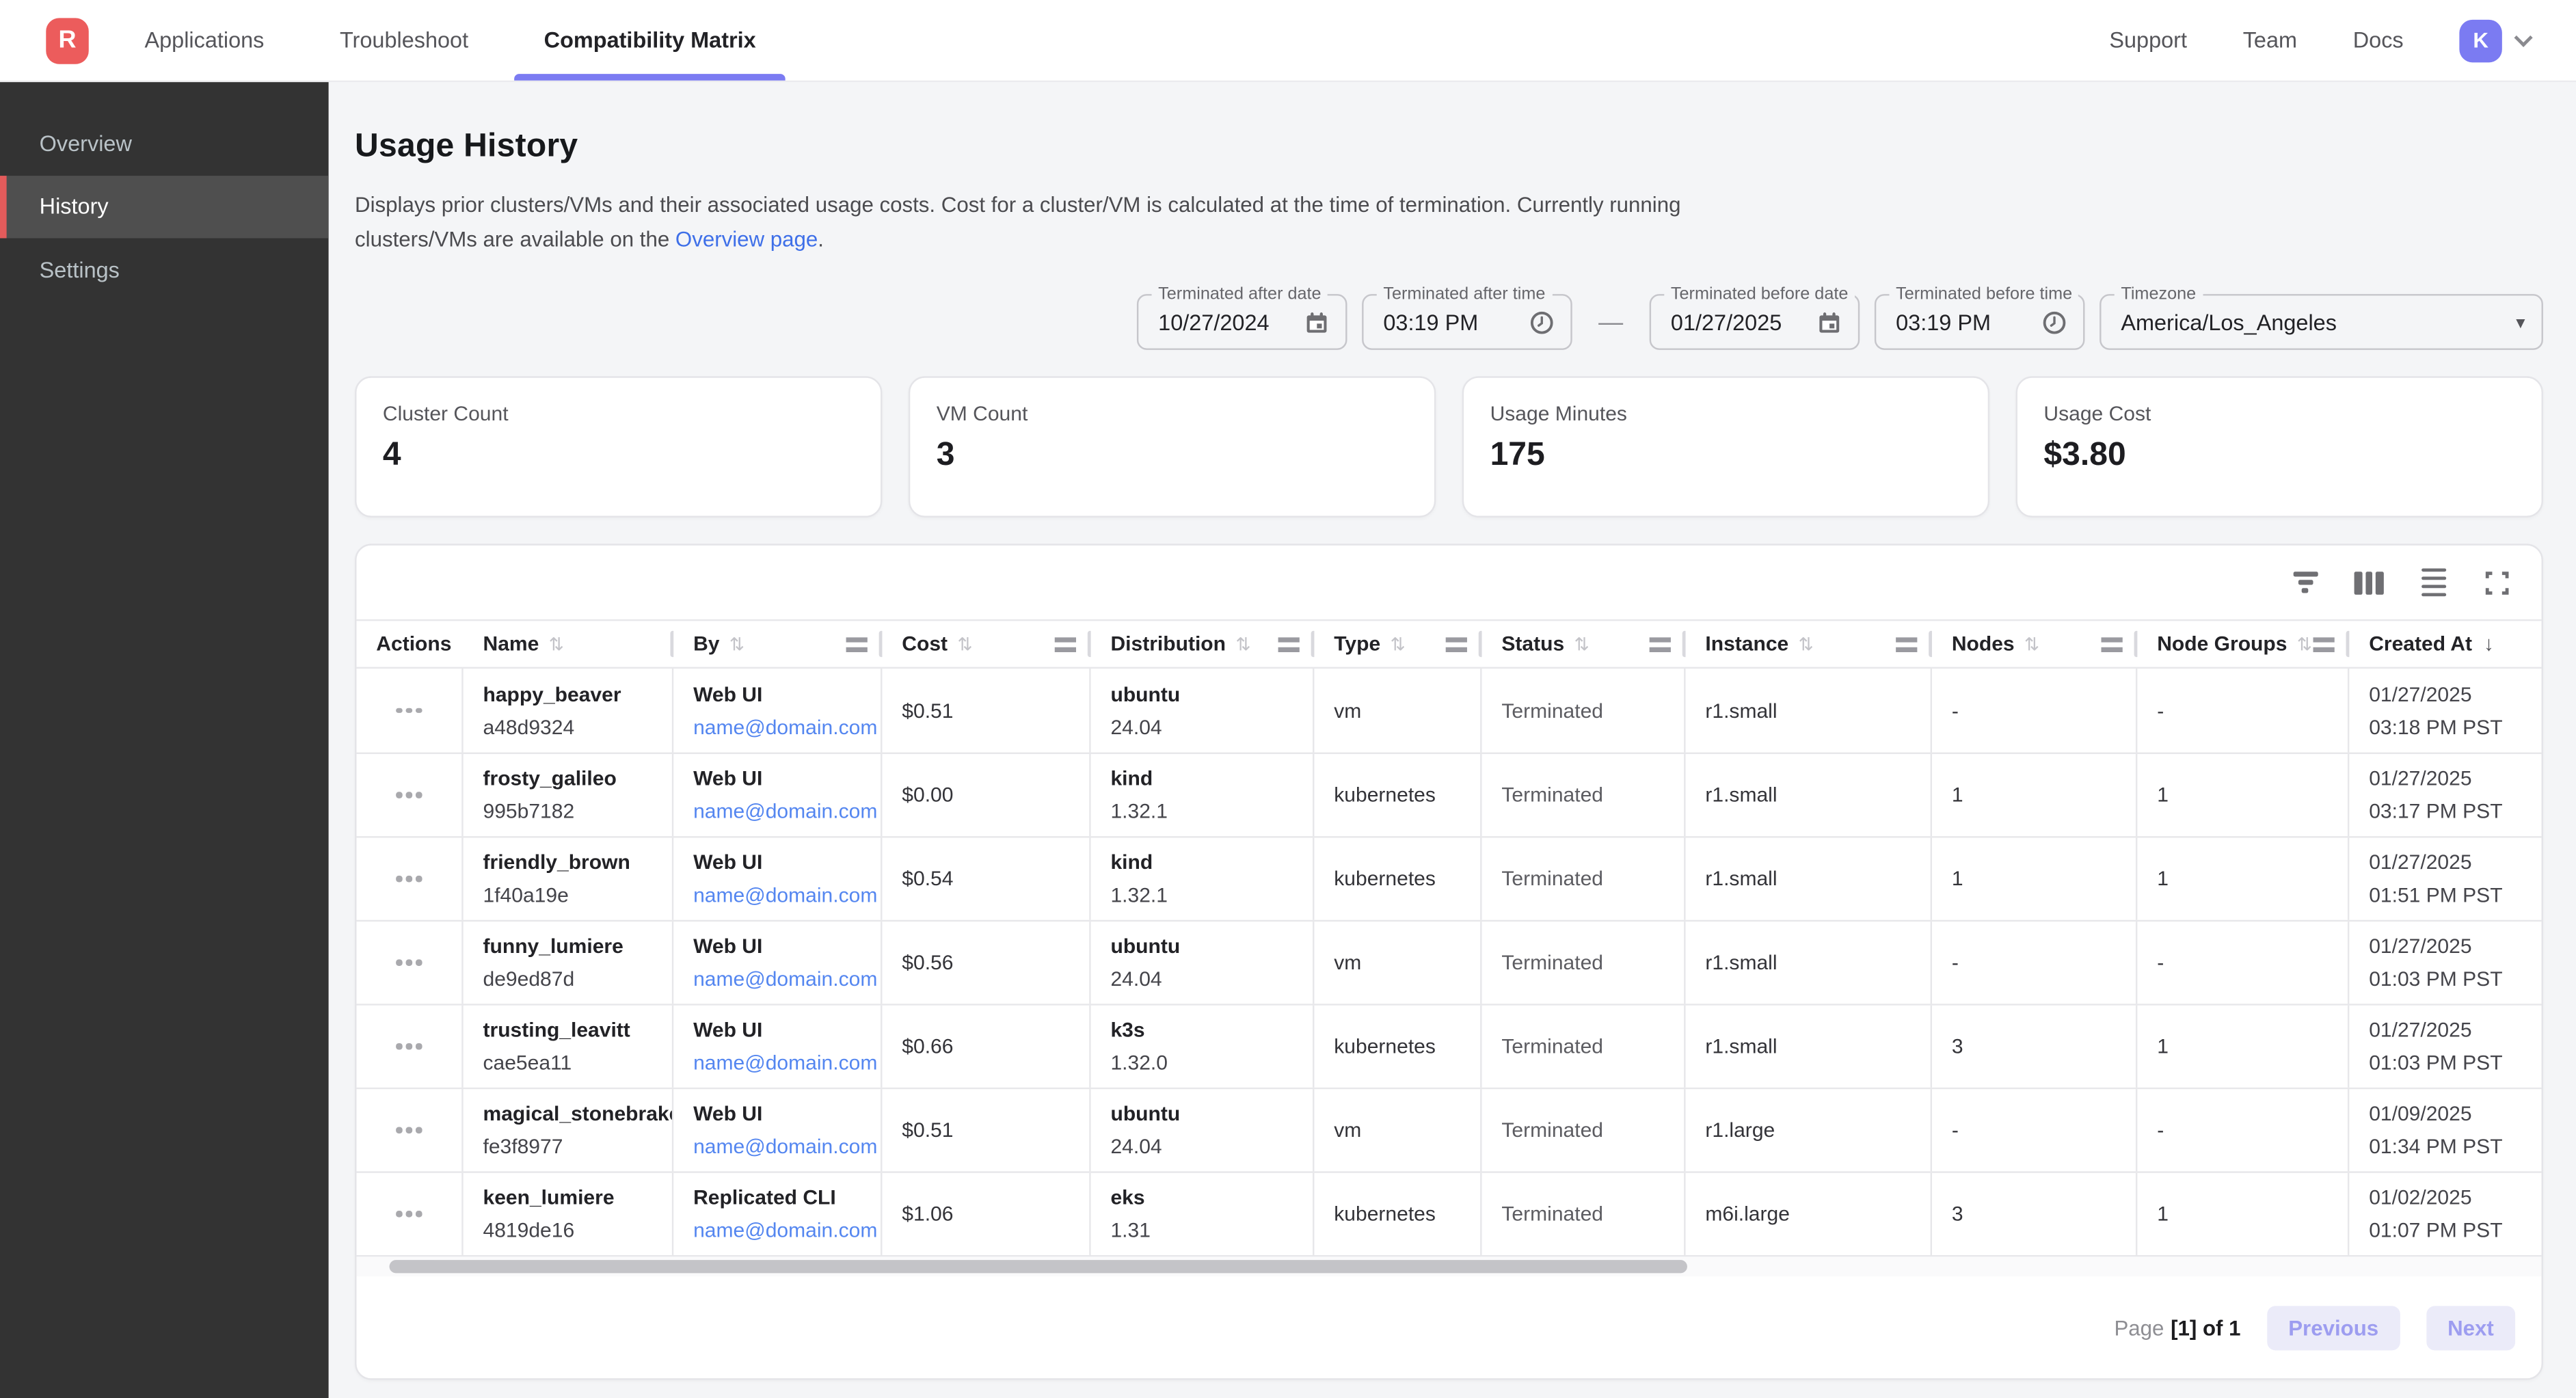 Image resolution: width=2576 pixels, height=1398 pixels. I want to click on terminated-before-date-field: Terminated before date 01/27/2025, so click(1754, 318).